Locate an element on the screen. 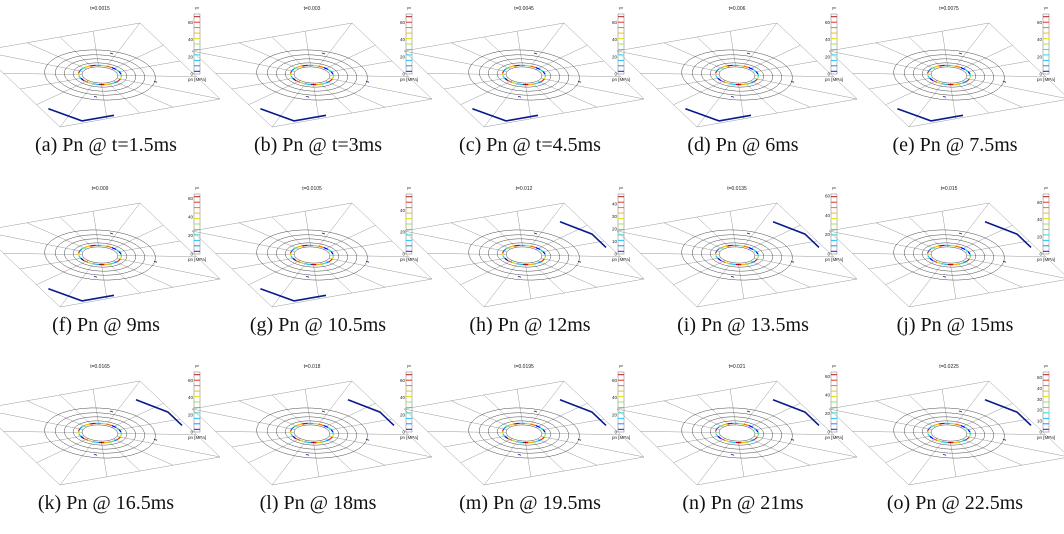  time-label: t=0.0225 is located at coordinates (949, 367).